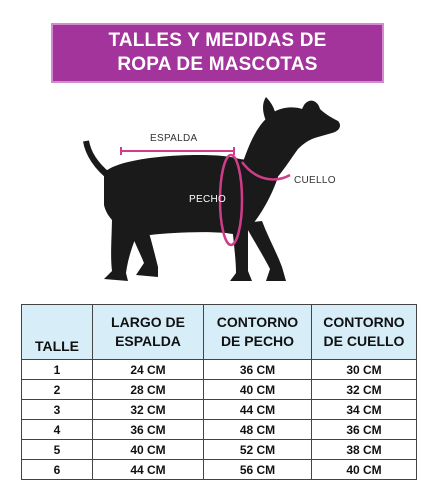 This screenshot has width=438, height=500. Describe the element at coordinates (364, 332) in the screenshot. I see `header-neck: CONTORNO DE CUELLO` at that location.